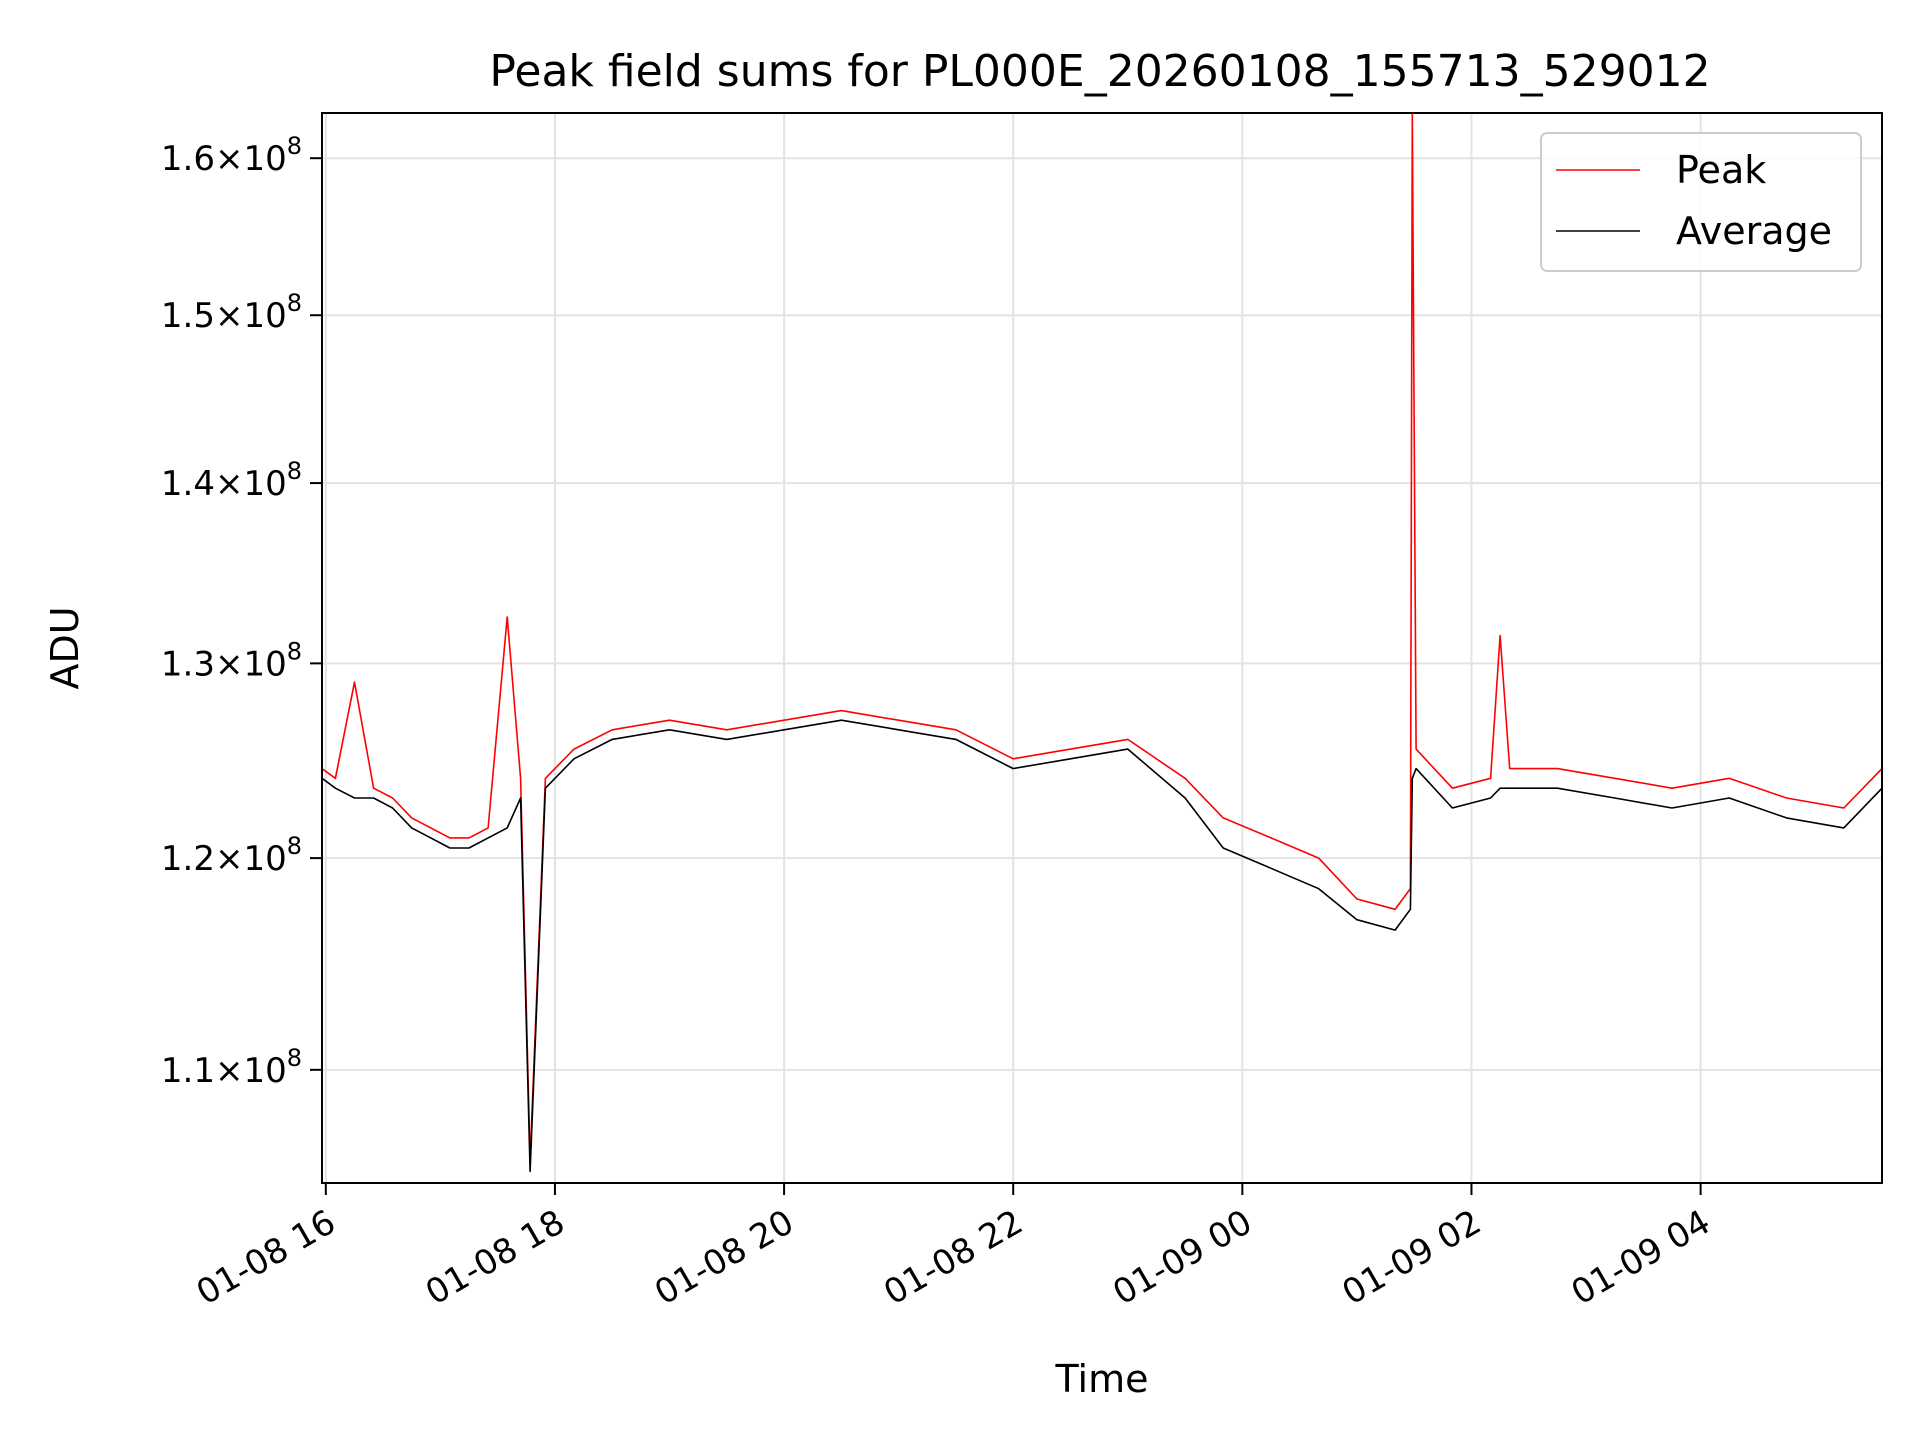 The image size is (1920, 1440). What do you see at coordinates (188, 316) in the screenshot?
I see `y-tick-mantissa: 1.5` at bounding box center [188, 316].